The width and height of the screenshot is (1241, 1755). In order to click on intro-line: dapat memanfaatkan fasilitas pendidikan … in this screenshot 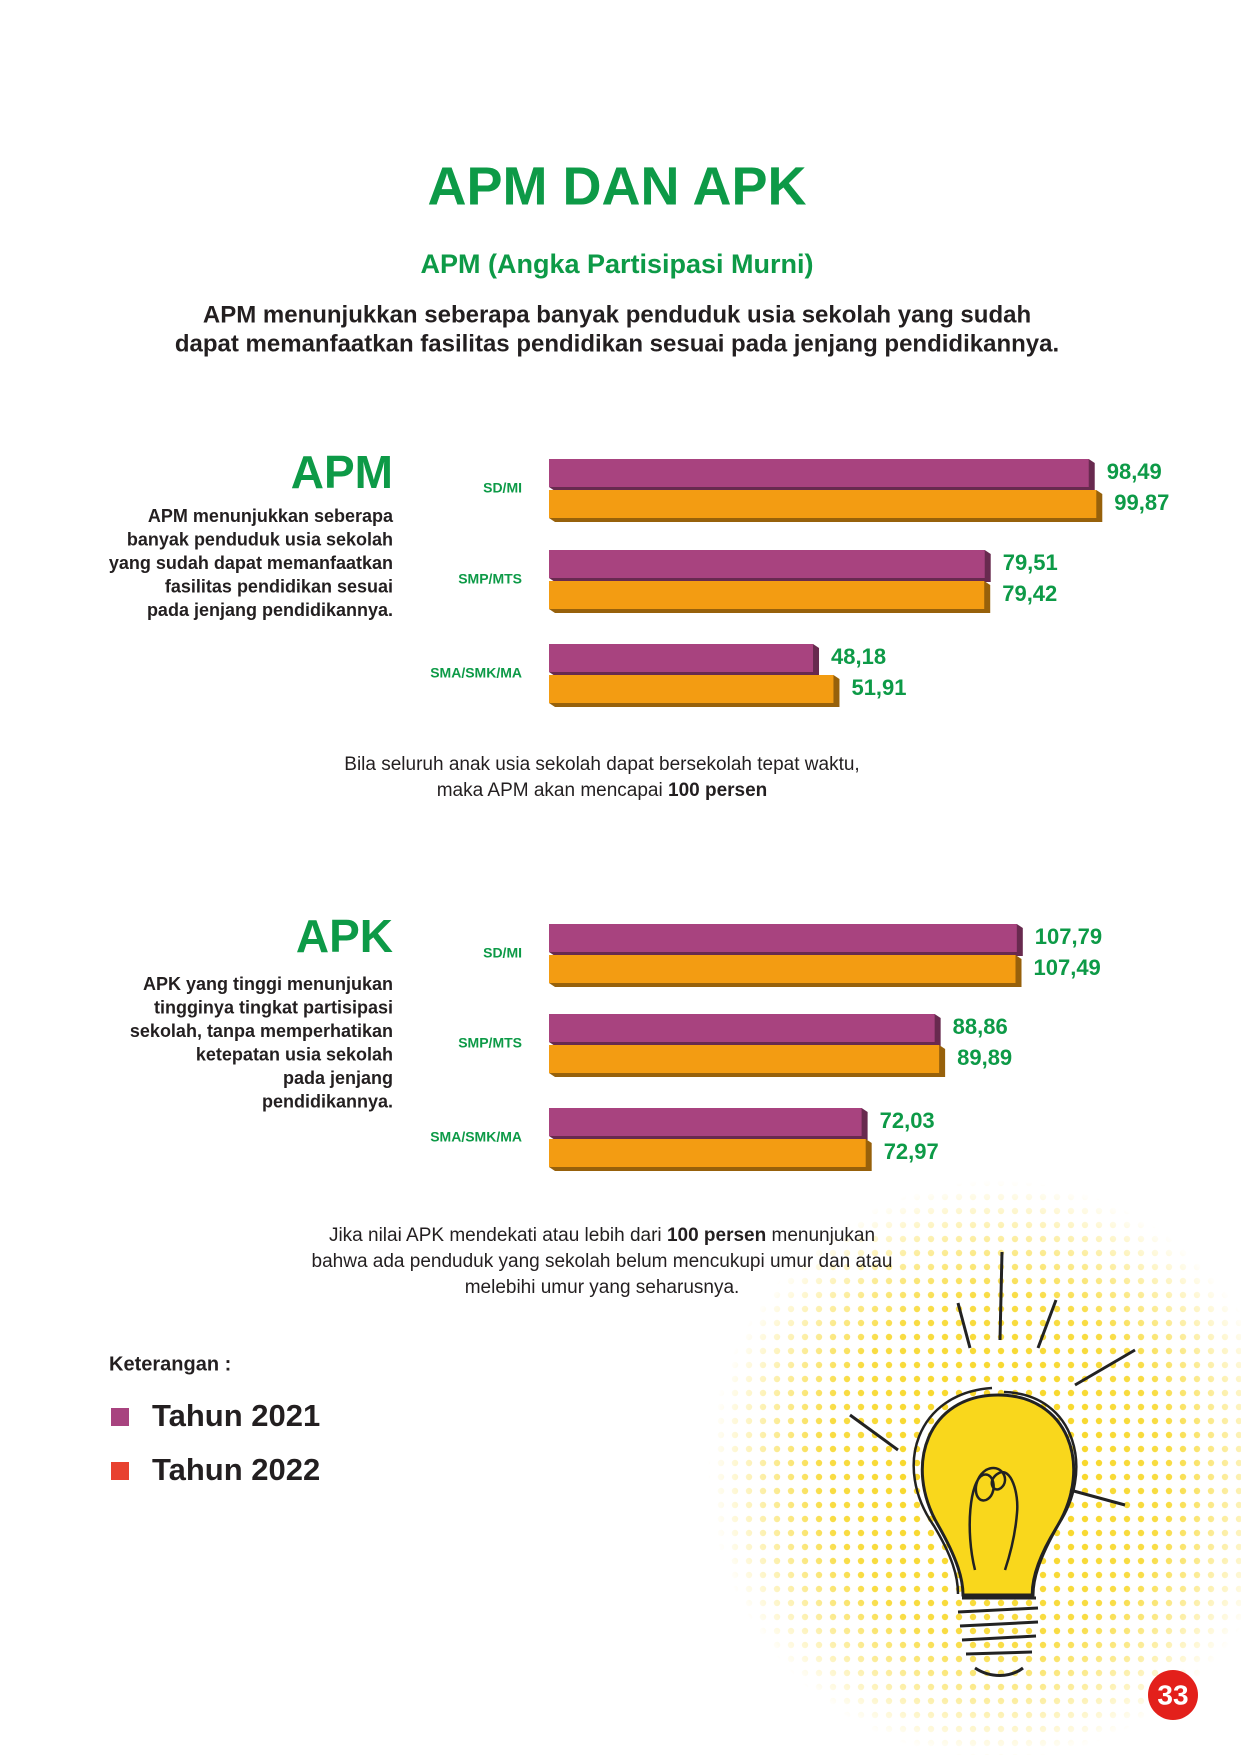, I will do `click(617, 343)`.